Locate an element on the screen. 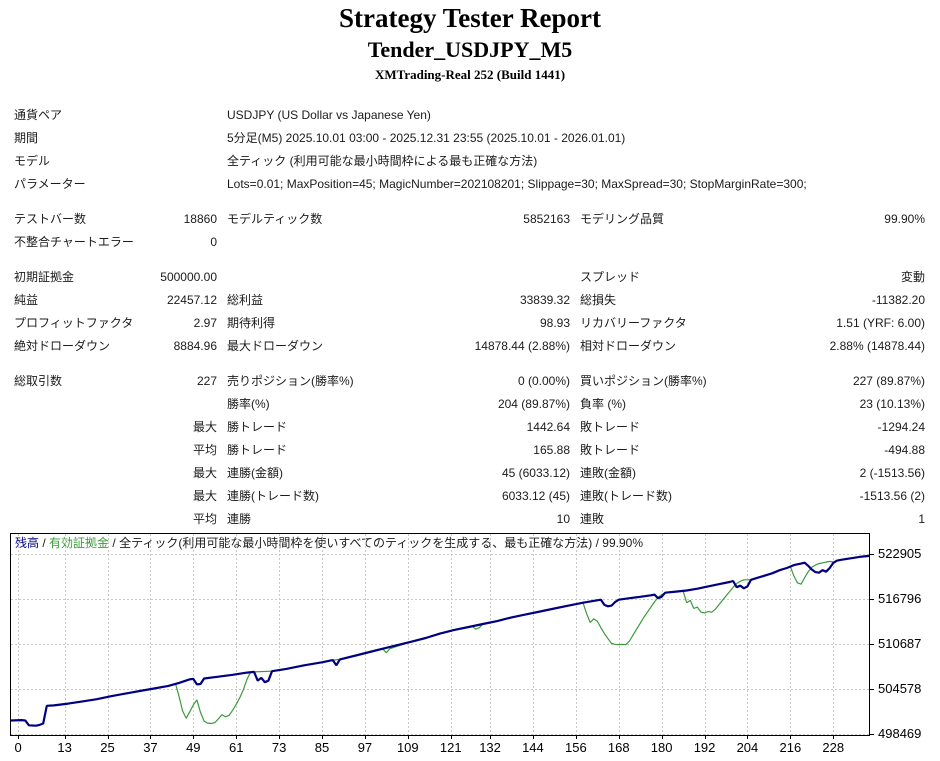  report-value: 10 is located at coordinates (563, 519).